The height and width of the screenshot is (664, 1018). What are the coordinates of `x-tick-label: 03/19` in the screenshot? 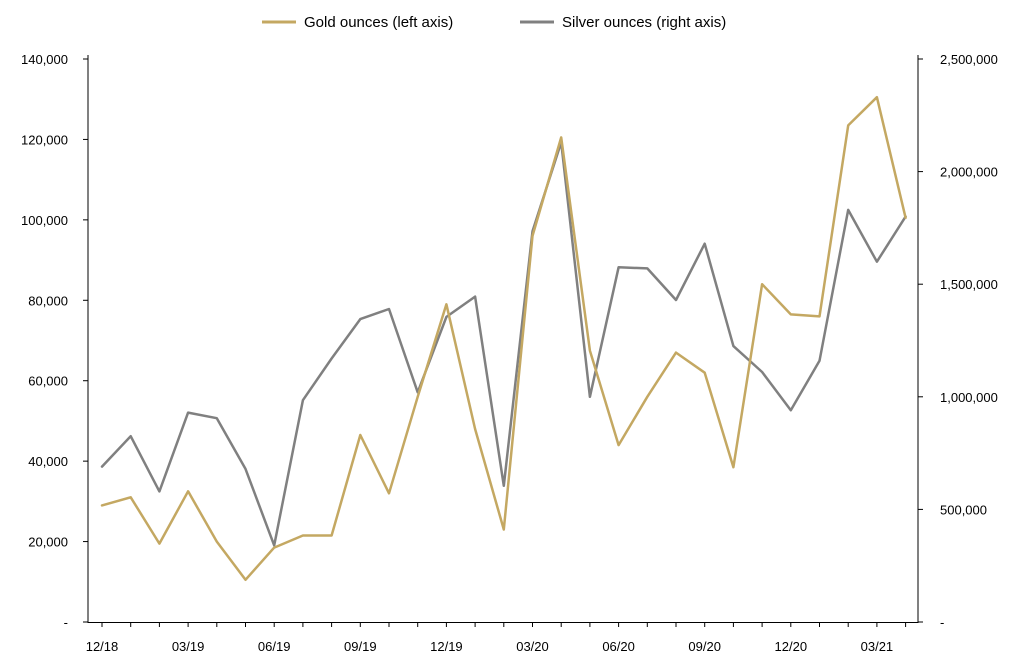 It's located at (188, 646).